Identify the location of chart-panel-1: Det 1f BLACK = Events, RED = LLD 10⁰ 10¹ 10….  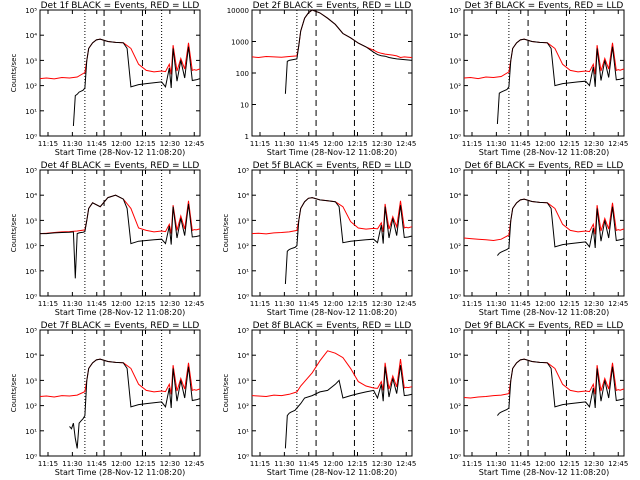
(107, 79).